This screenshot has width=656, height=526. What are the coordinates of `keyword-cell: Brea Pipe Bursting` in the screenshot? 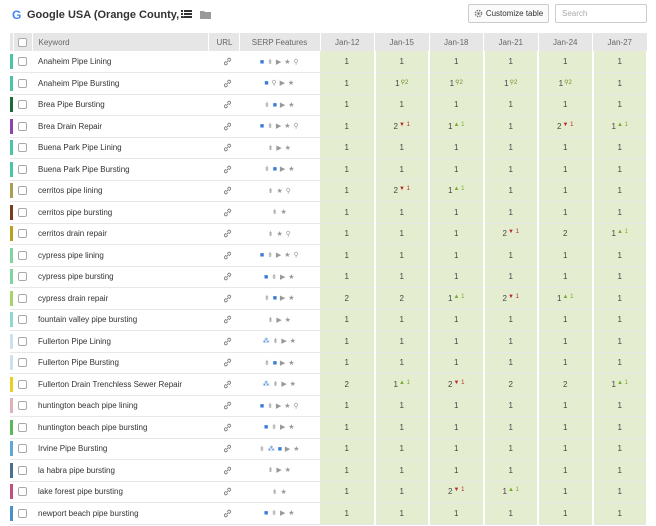 It's located at (120, 105).